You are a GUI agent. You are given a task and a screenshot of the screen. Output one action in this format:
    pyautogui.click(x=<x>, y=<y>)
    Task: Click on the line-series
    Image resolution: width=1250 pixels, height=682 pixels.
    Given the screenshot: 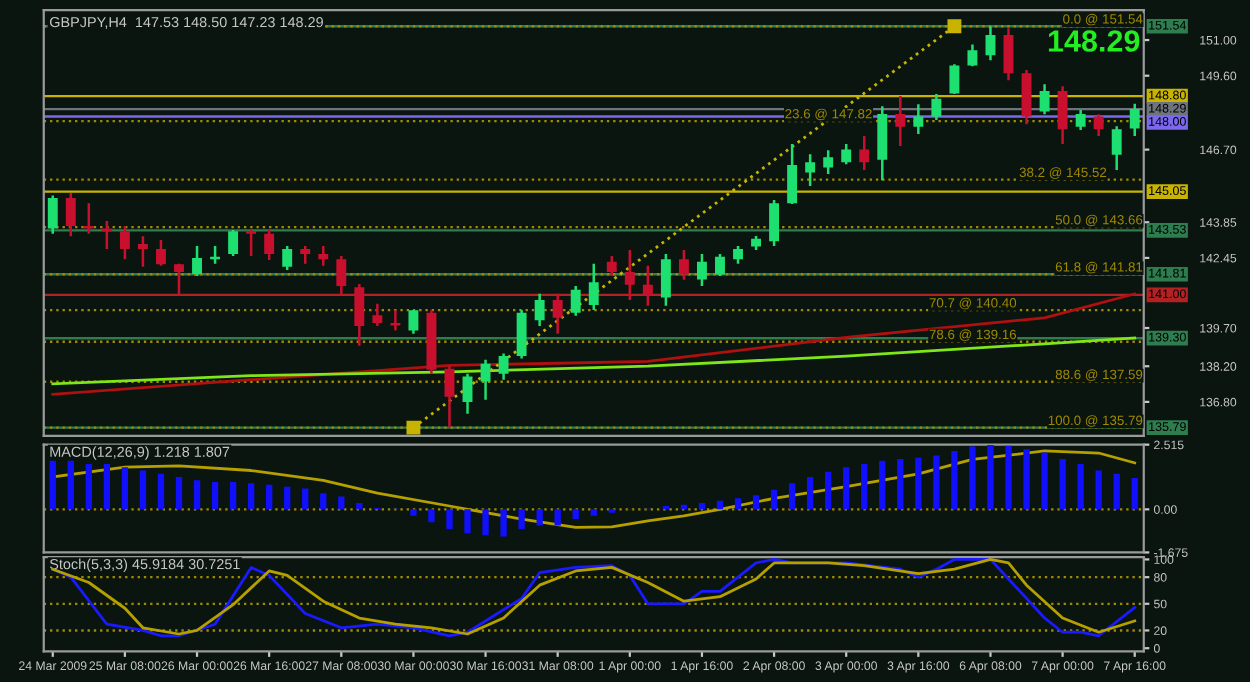 What is the action you would take?
    pyautogui.click(x=594, y=489)
    